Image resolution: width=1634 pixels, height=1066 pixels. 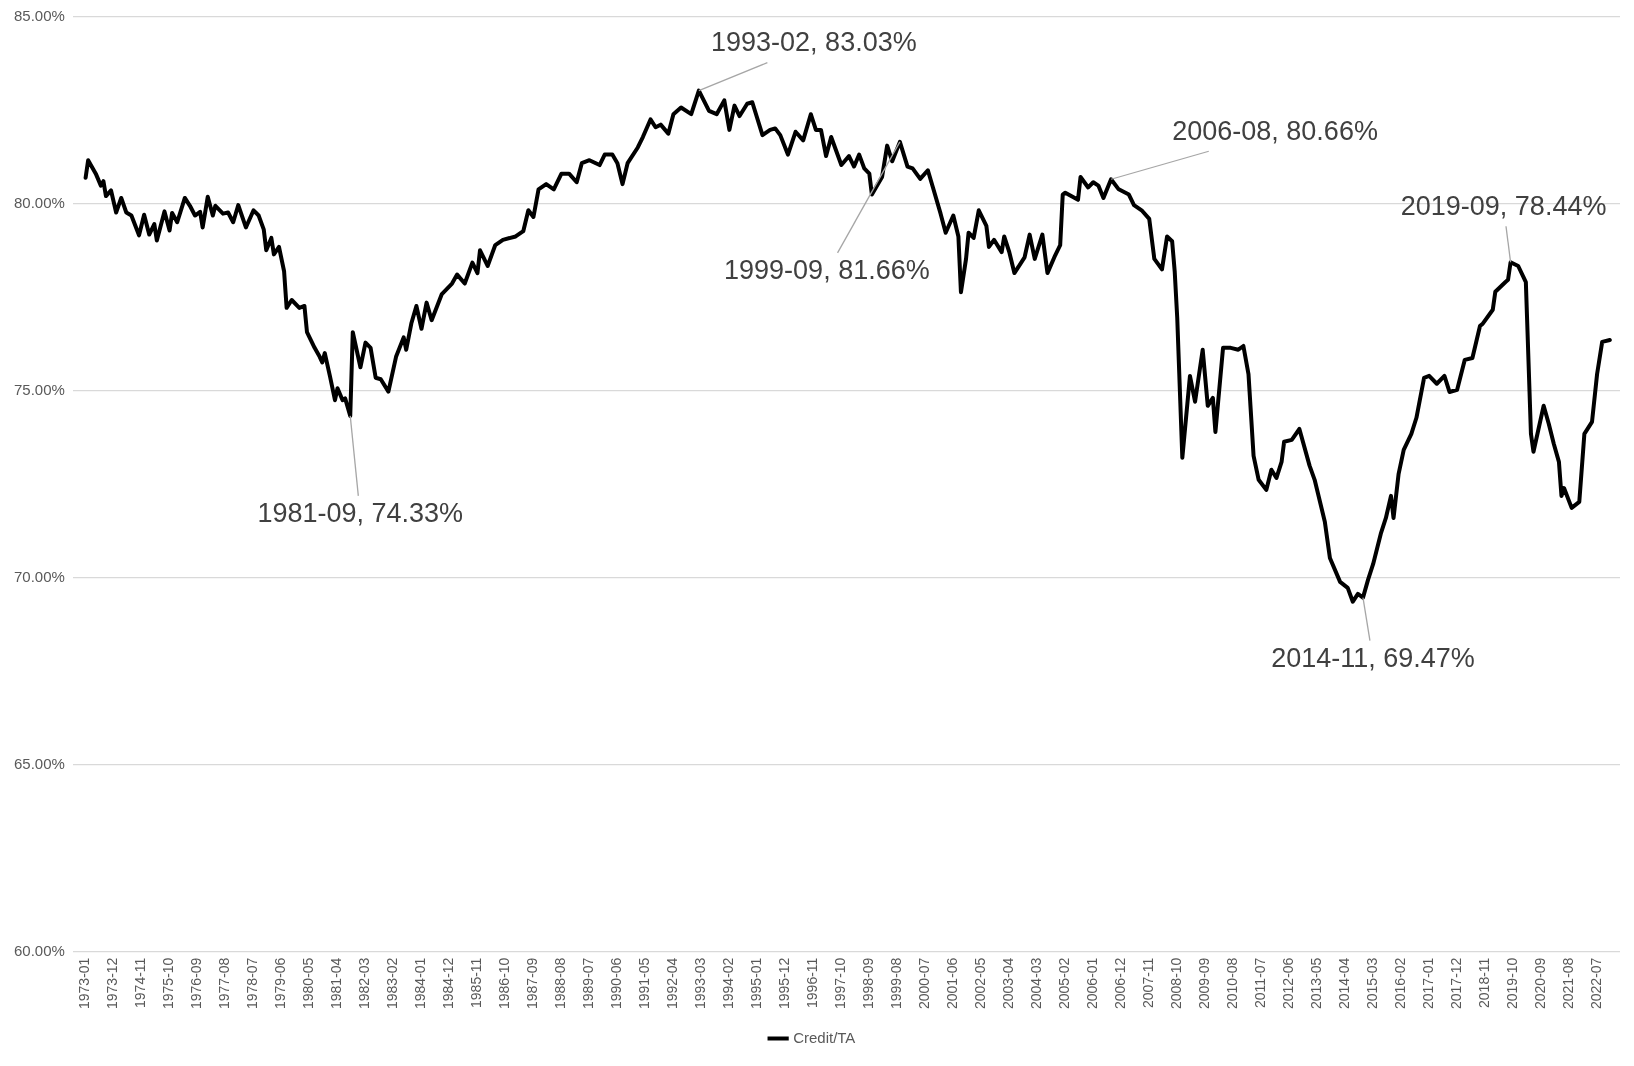 I want to click on x-tick-label: 2019-10, so click(x=1511, y=983).